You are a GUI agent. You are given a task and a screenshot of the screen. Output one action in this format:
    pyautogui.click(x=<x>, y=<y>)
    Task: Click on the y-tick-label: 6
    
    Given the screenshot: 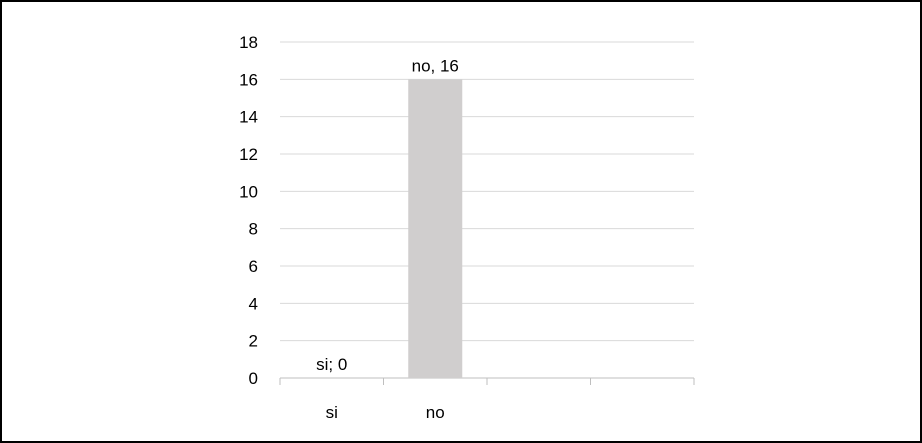 What is the action you would take?
    pyautogui.click(x=253, y=266)
    